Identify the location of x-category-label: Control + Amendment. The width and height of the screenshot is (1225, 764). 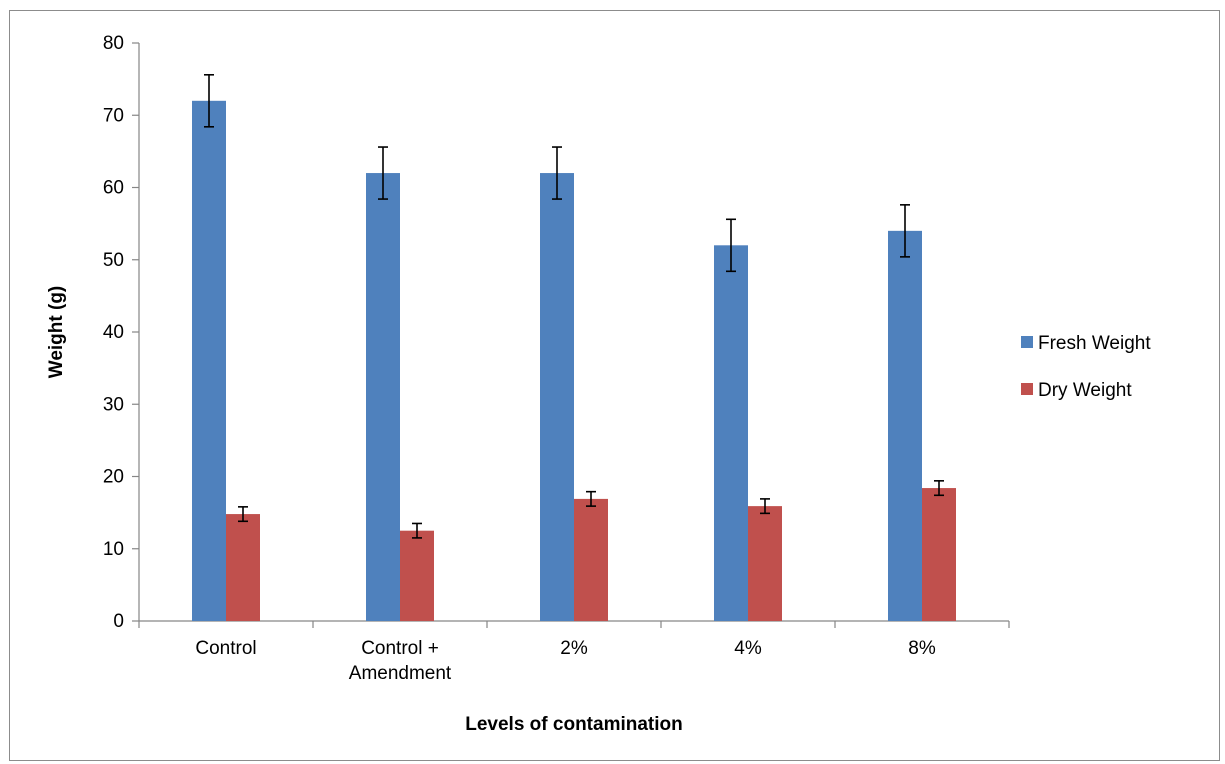
(400, 661).